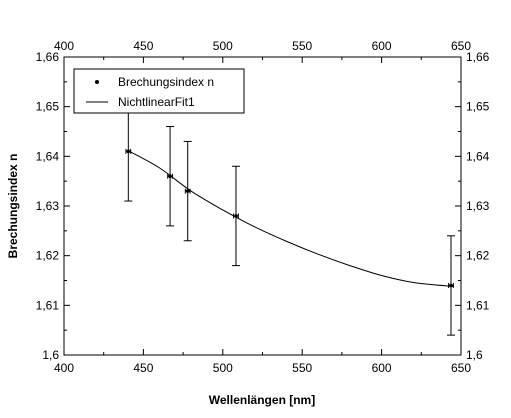  I want to click on x-tick-label-top: 650, so click(461, 46).